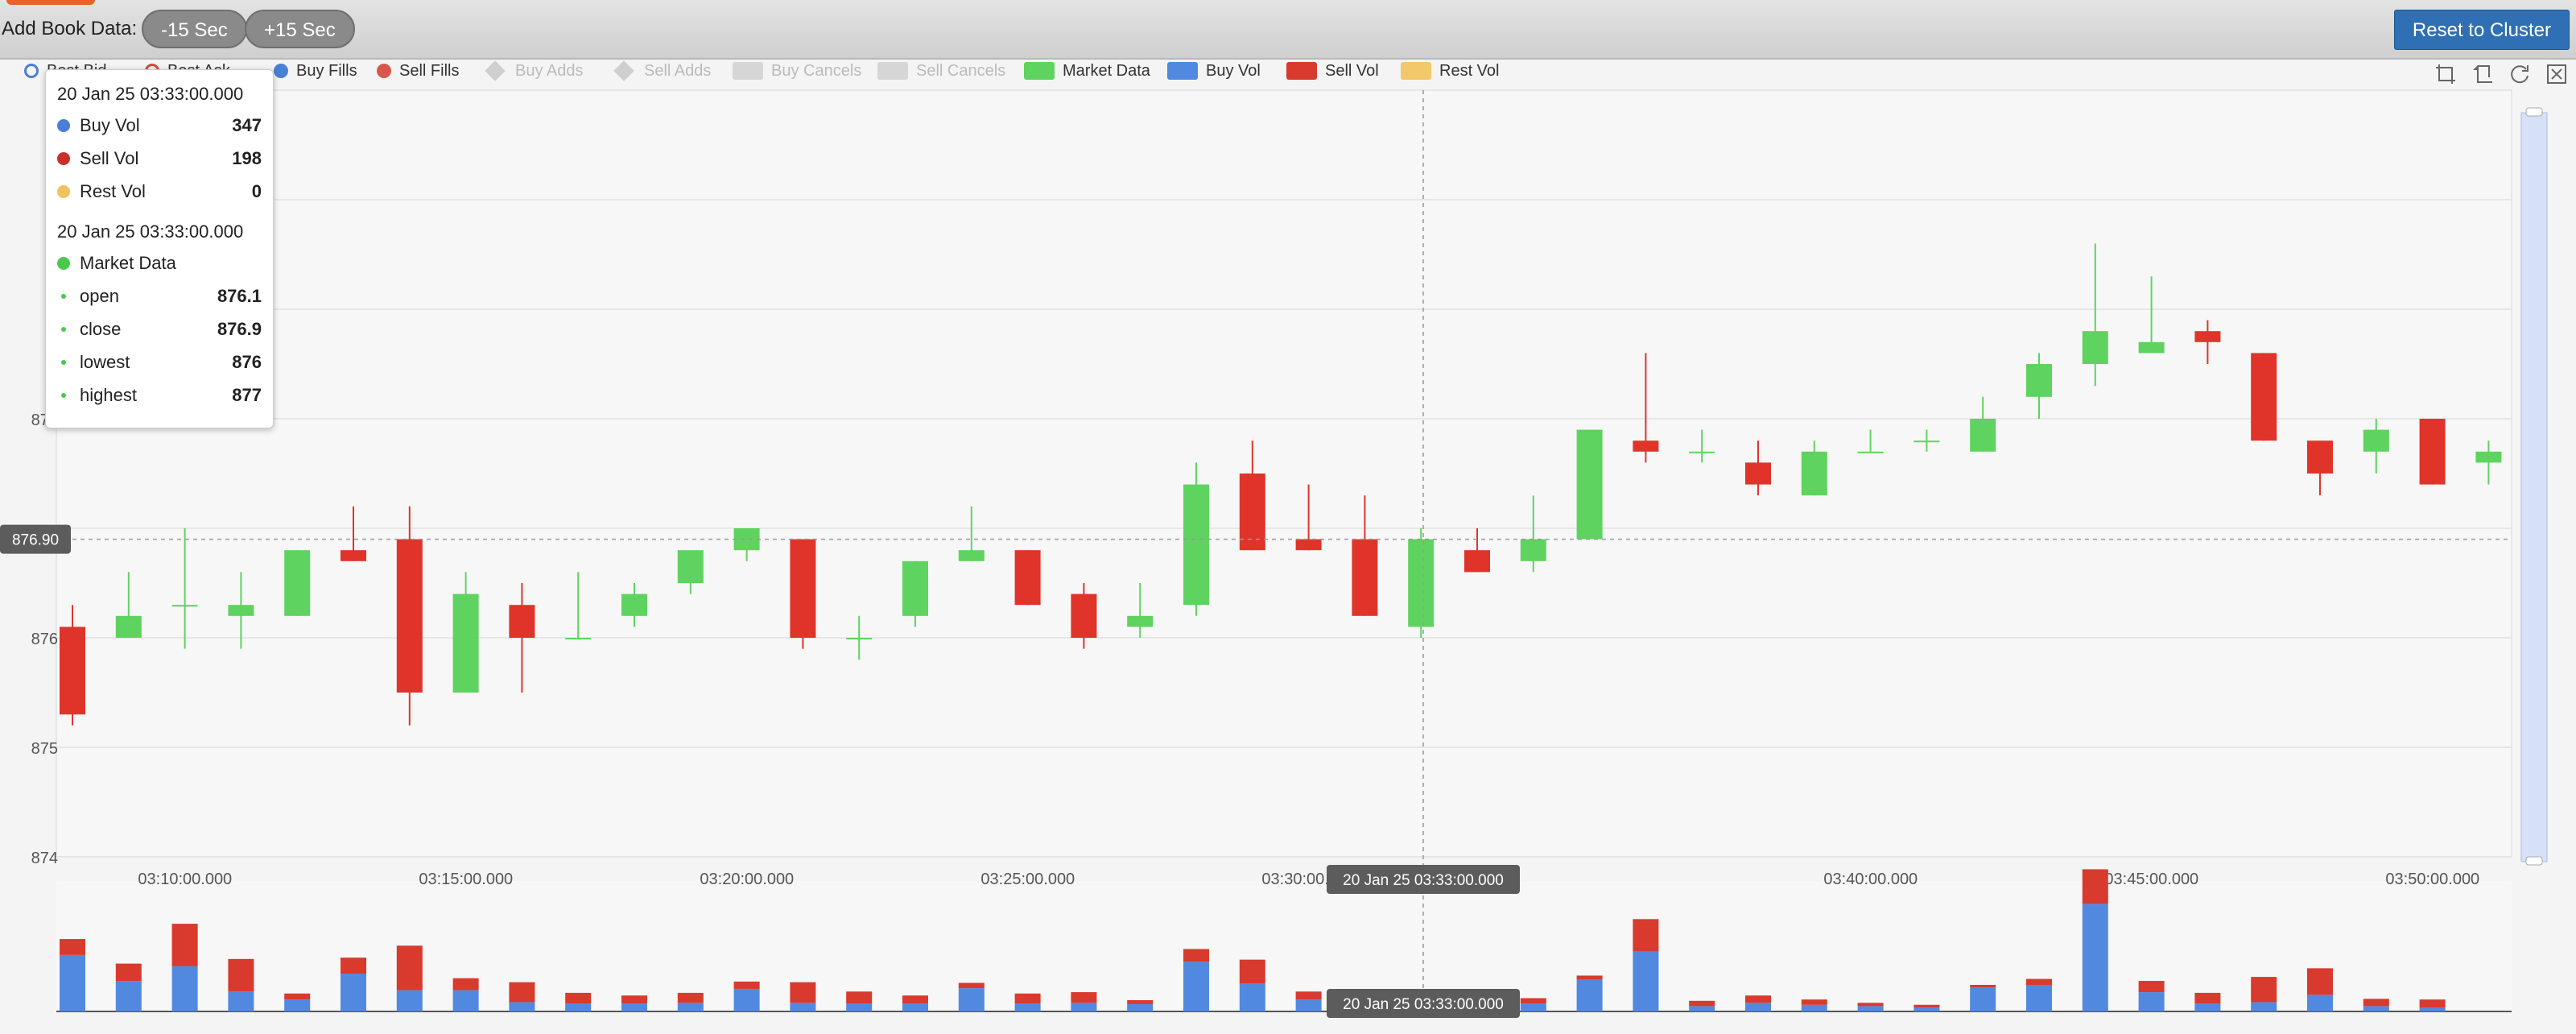 The height and width of the screenshot is (1034, 2576). Describe the element at coordinates (2445, 74) in the screenshot. I see `zoom-icon` at that location.